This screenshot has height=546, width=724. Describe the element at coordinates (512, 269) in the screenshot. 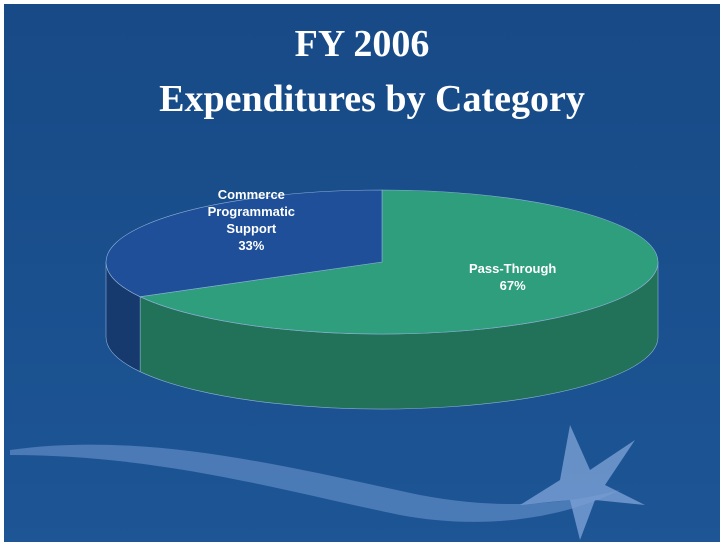

I see `category-label: Pass-Through` at that location.